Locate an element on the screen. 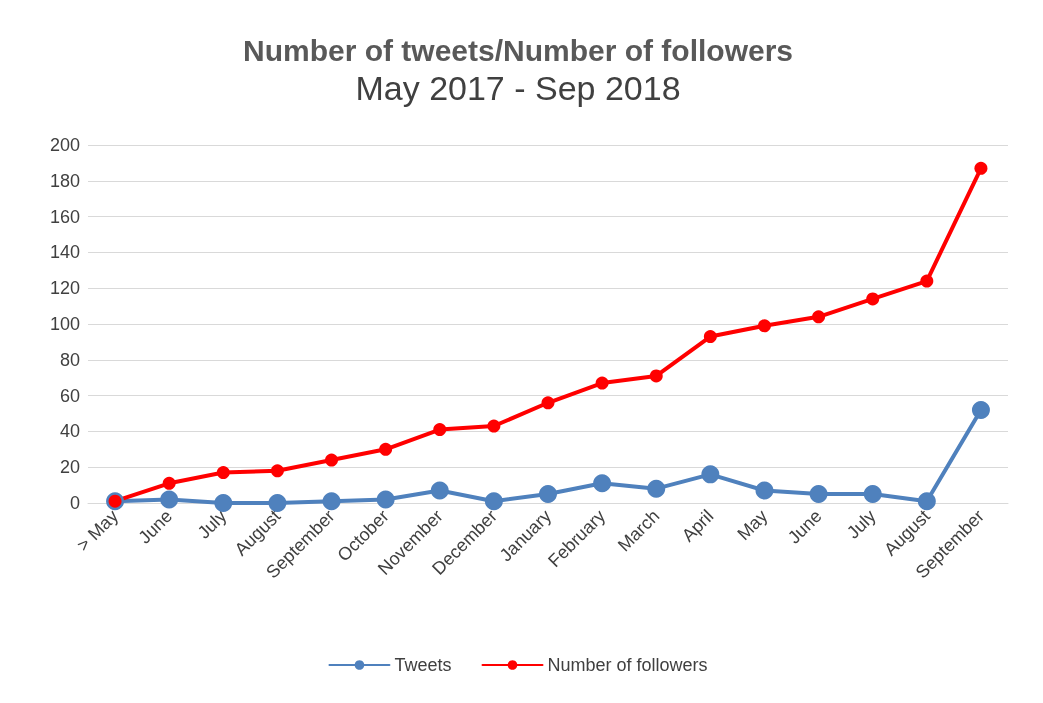 This screenshot has width=1043, height=703. y-tick-label: 140 is located at coordinates (64, 252).